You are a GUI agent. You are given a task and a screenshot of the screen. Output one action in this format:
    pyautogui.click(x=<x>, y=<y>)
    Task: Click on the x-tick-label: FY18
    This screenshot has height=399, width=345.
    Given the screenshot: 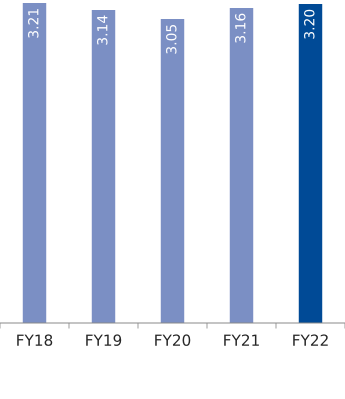 What is the action you would take?
    pyautogui.click(x=34, y=340)
    